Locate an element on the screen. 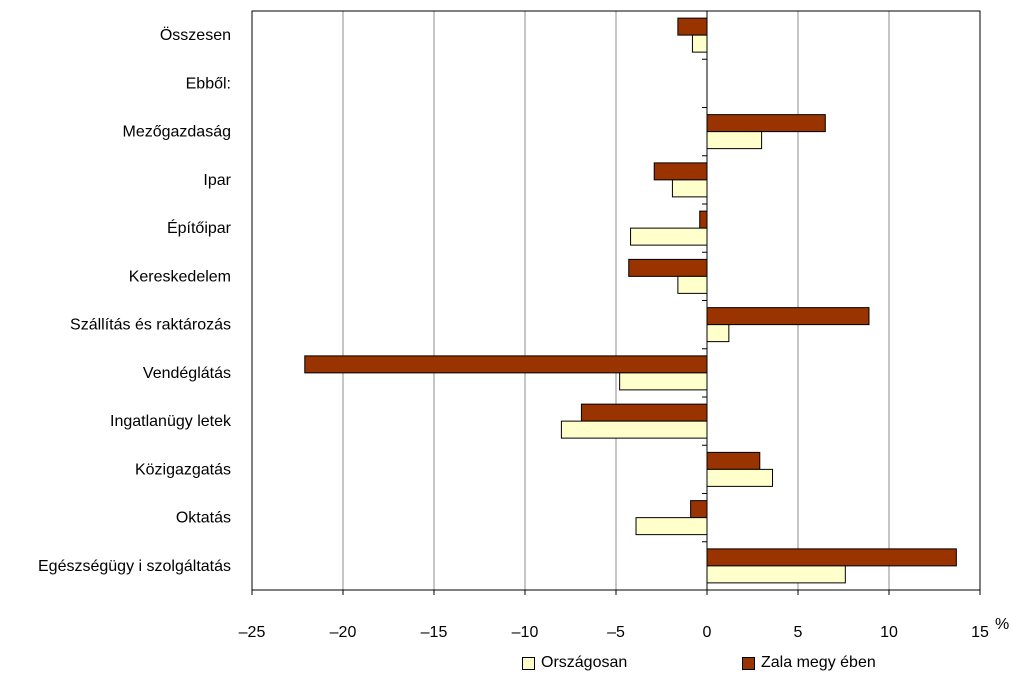 The image size is (1014, 673). legend-label-zala: Zala megy ében is located at coordinates (818, 662).